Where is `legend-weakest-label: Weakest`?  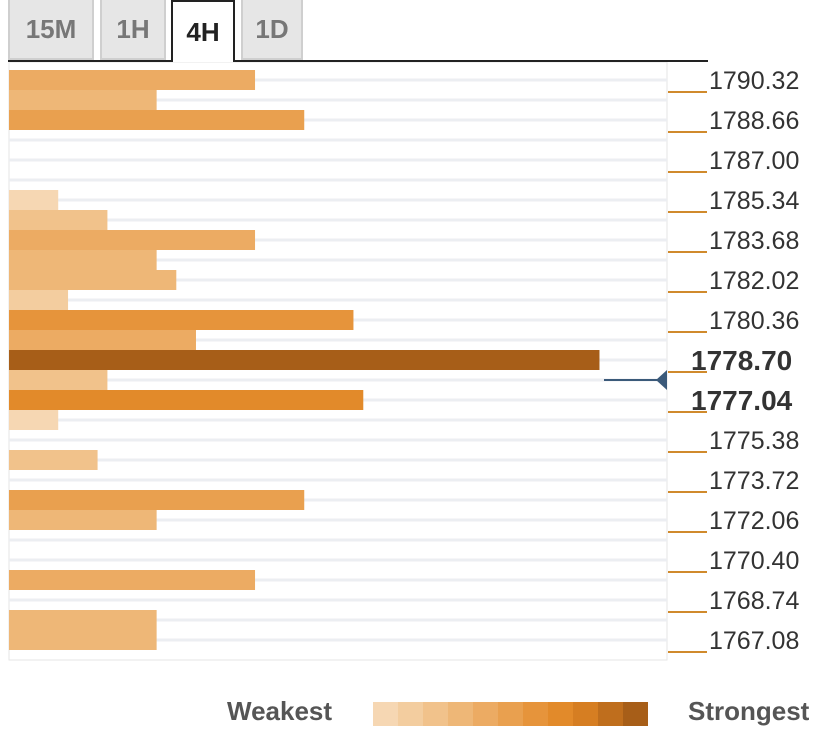
legend-weakest-label: Weakest is located at coordinates (280, 711).